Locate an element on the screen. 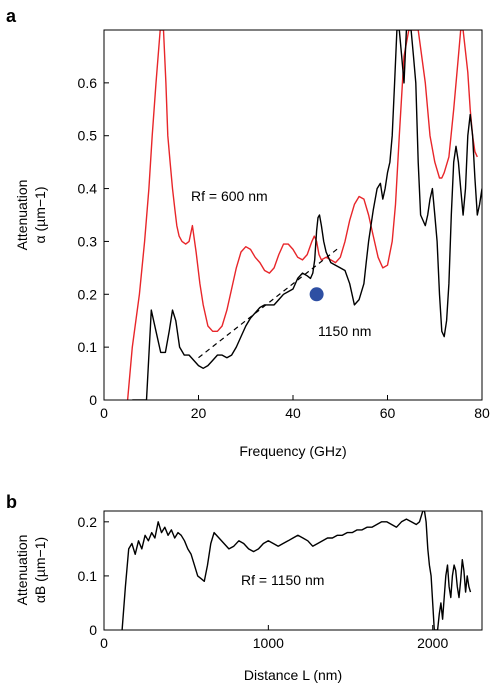 Image resolution: width=490 pixels, height=689 pixels. panel-b-frame is located at coordinates (293, 570).